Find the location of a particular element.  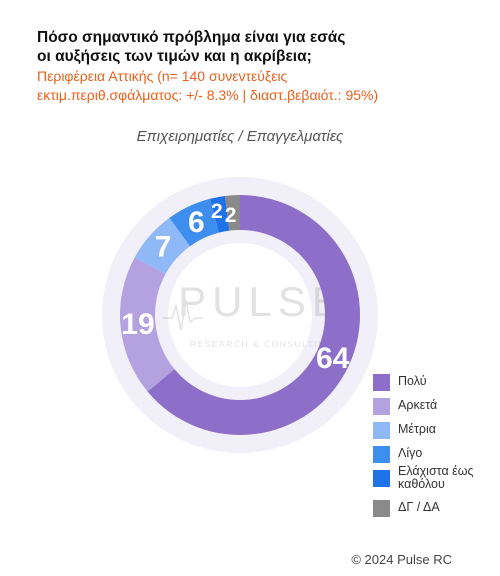

pulse-watermark-logo: PULSE RESEARCH & CONSULTING is located at coordinates (254, 313).